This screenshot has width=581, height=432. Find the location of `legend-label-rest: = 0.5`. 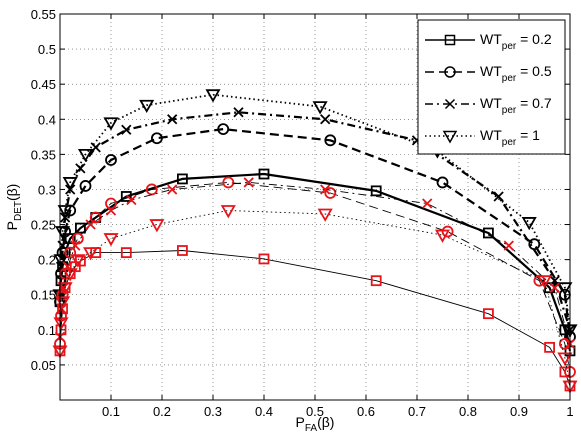

legend-label-rest: = 0.5 is located at coordinates (534, 71).